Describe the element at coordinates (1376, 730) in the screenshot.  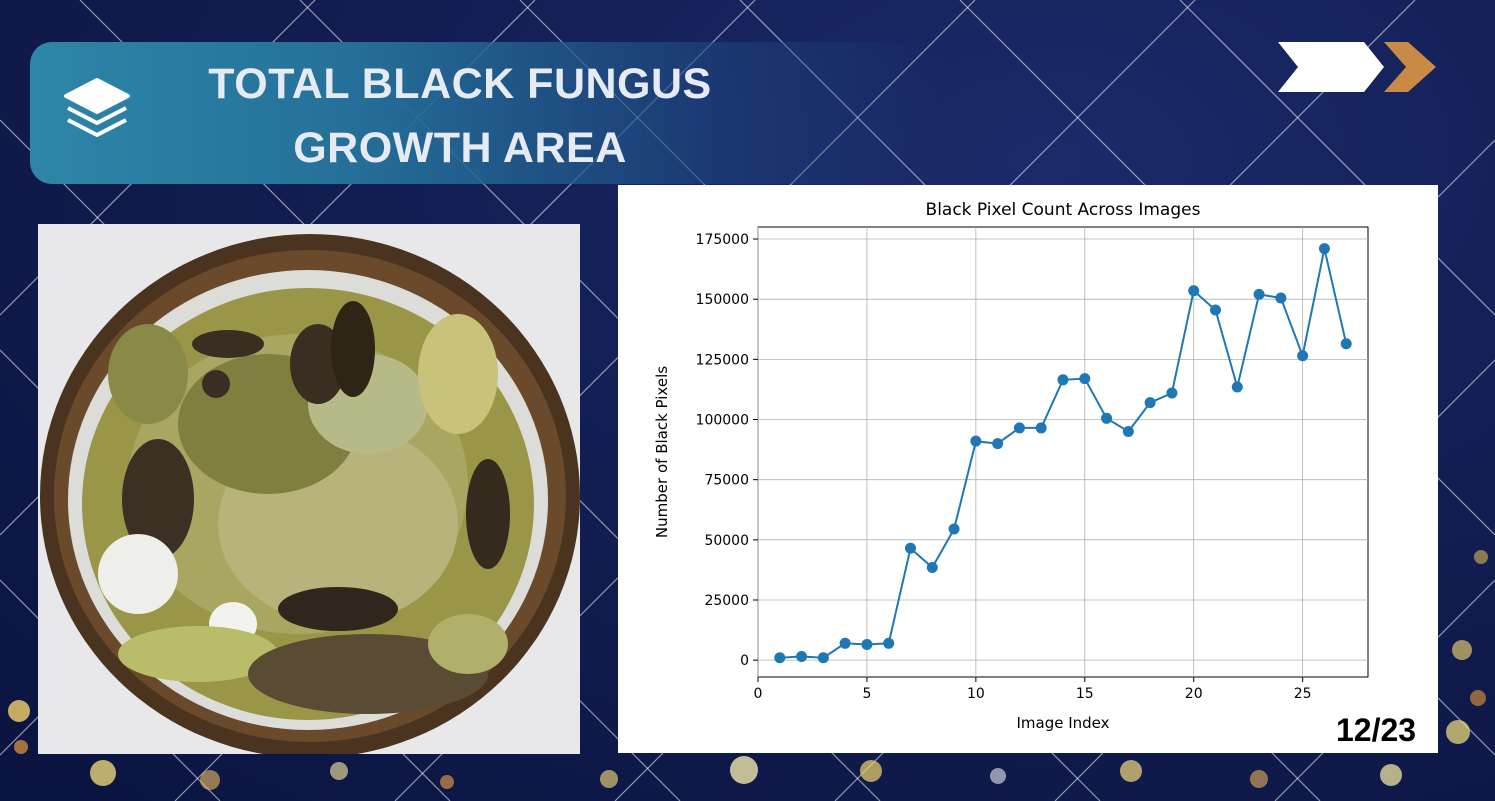
I see `page-number: 12/23` at that location.